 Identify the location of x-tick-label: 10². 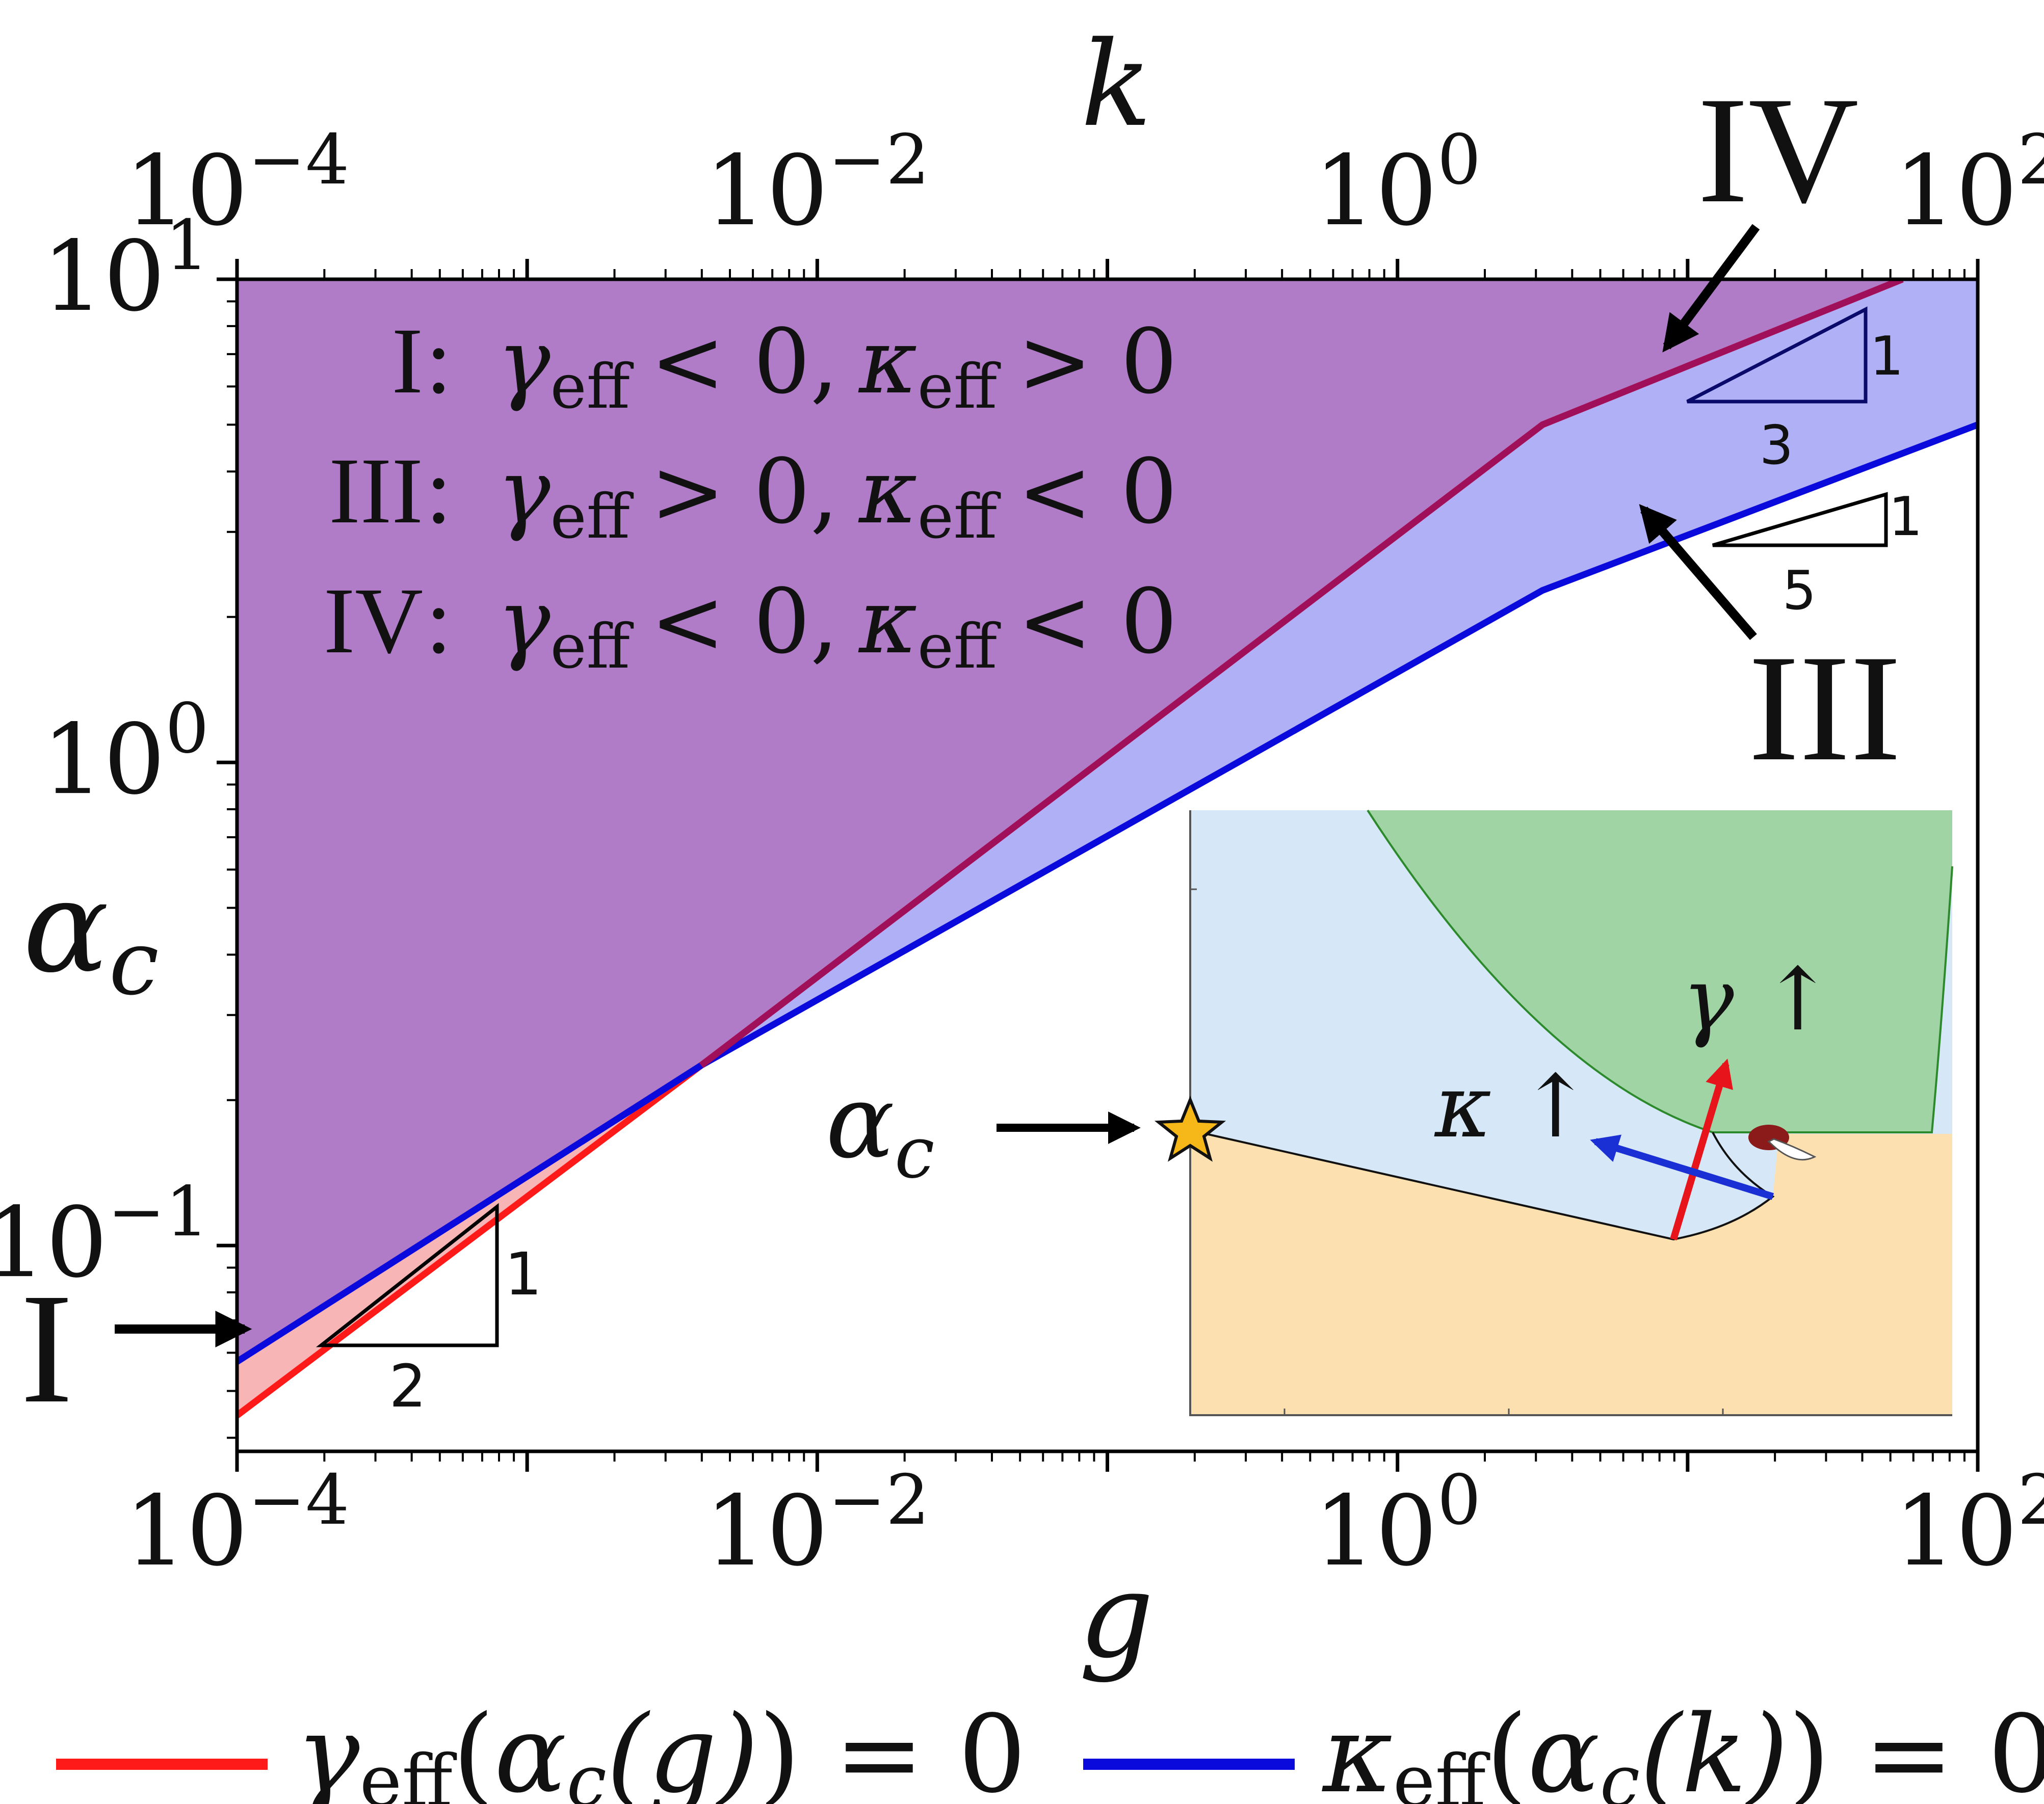
(1969, 1523).